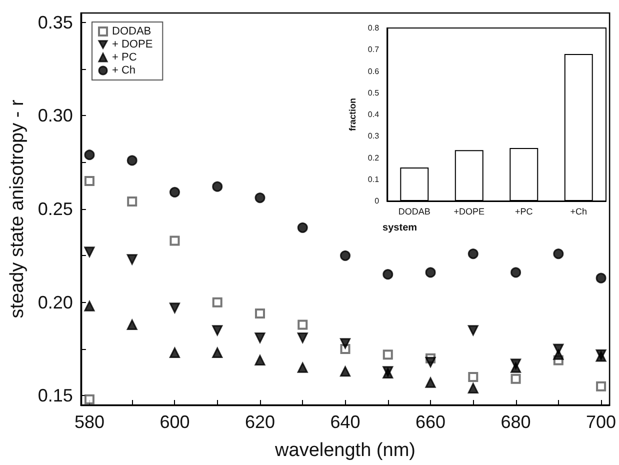  I want to click on y-tick-label: 0.3, so click(374, 136).